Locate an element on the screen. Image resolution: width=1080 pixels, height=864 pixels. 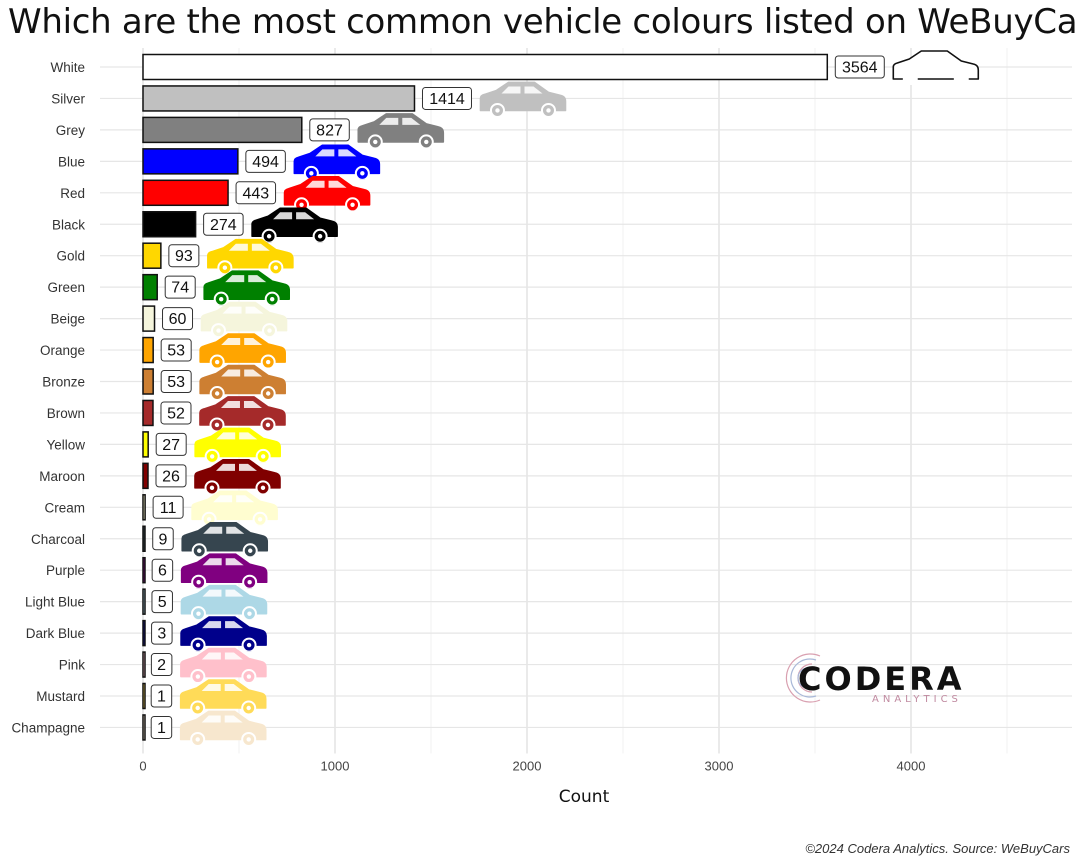
value-label: 3 is located at coordinates (162, 633).